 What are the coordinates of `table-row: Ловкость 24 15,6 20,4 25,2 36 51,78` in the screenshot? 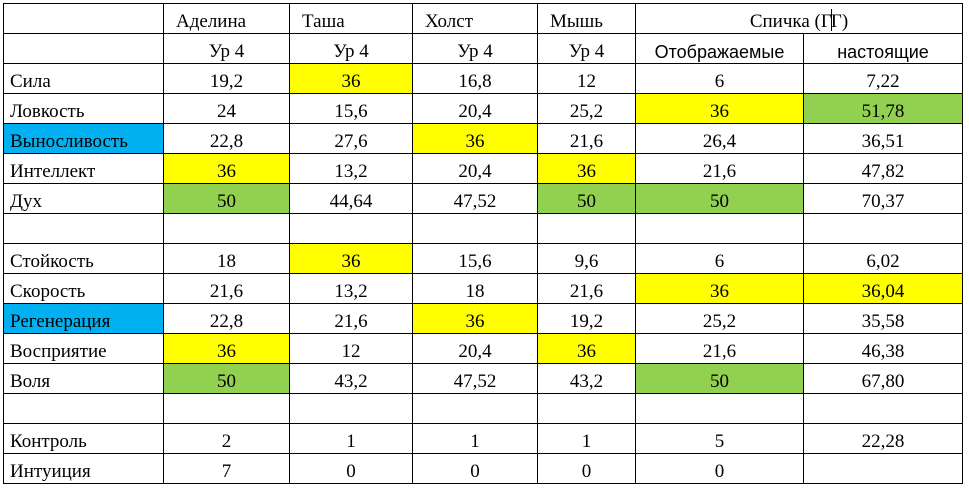 It's located at (483, 108).